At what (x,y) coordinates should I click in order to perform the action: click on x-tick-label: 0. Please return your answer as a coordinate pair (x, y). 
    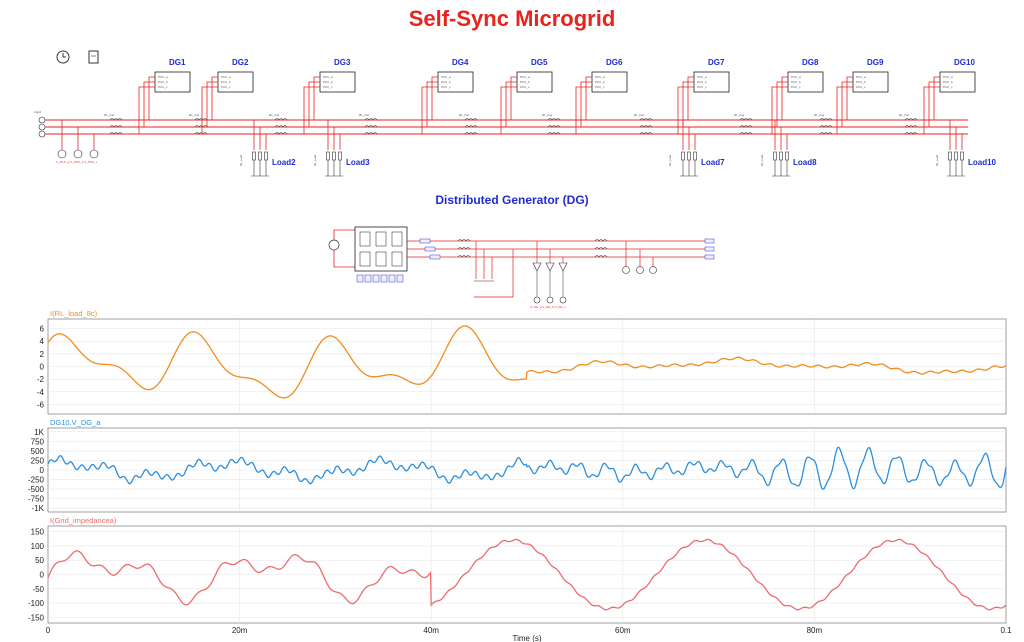
    Looking at the image, I should click on (48, 630).